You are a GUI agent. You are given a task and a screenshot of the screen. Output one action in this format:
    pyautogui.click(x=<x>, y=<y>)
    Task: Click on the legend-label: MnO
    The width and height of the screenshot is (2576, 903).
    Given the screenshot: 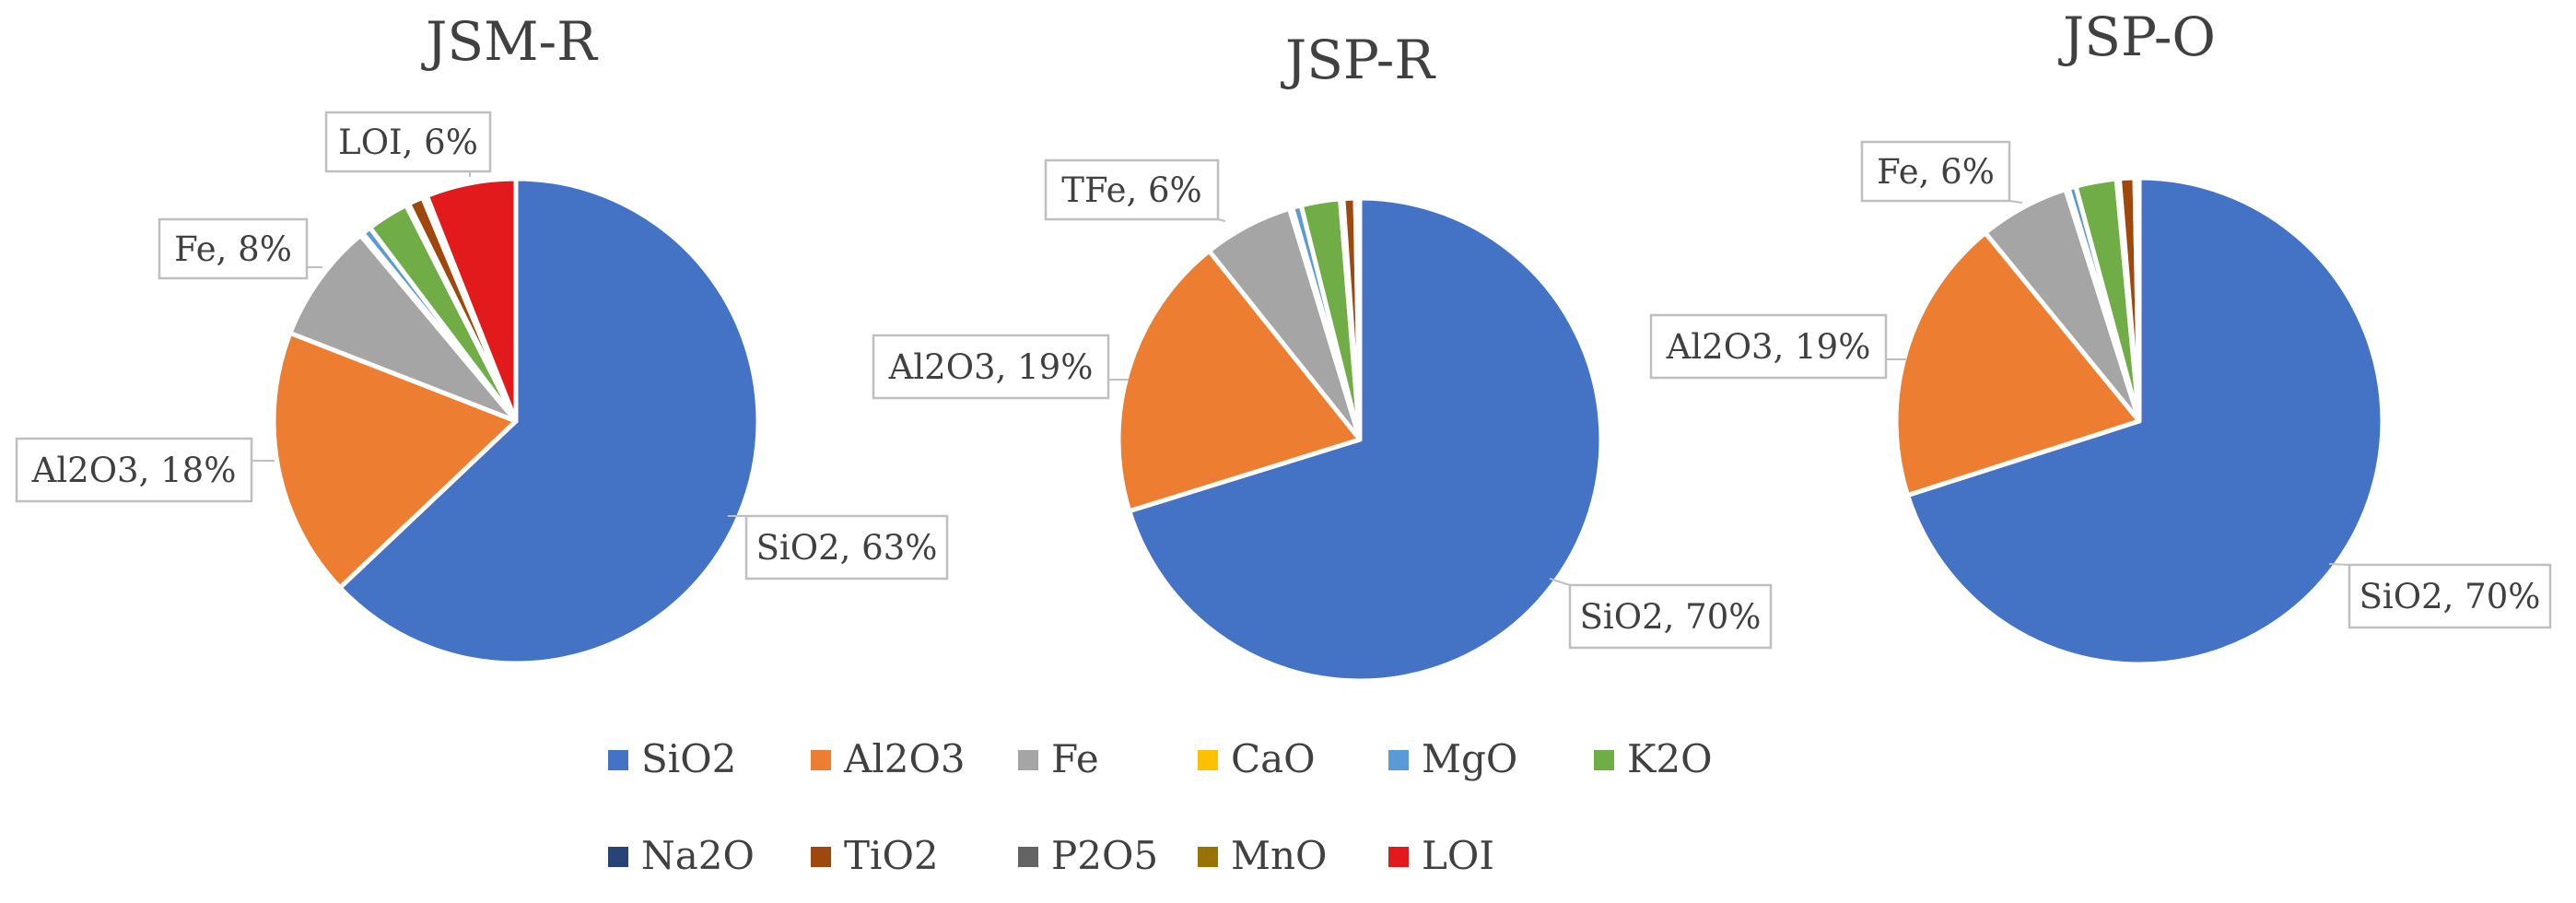 What is the action you would take?
    pyautogui.click(x=1279, y=855)
    